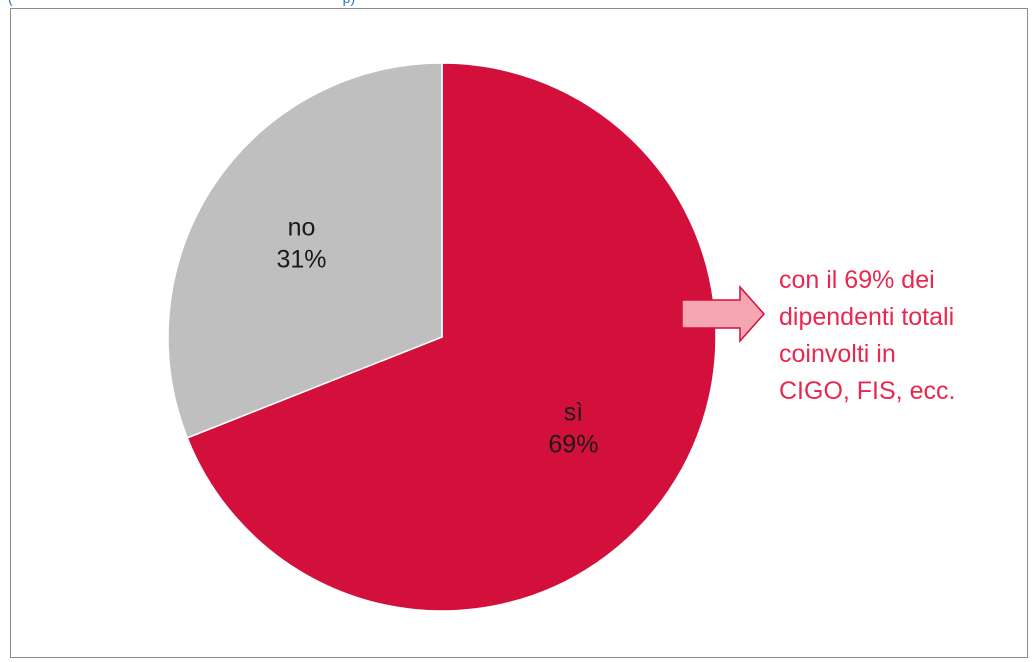 This screenshot has height=662, width=1036. What do you see at coordinates (347, 3) in the screenshot?
I see `clipped-header-mid: p` at bounding box center [347, 3].